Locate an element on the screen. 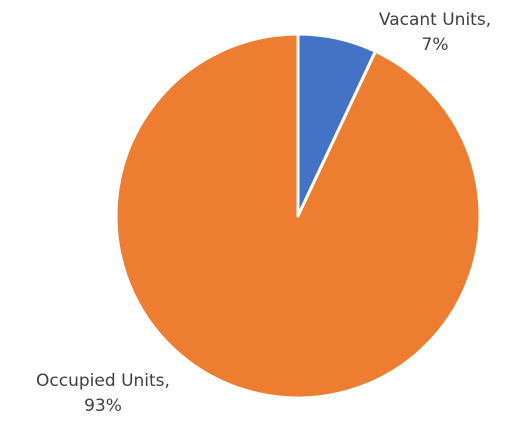  data-label-name: Vacant Units, is located at coordinates (435, 20).